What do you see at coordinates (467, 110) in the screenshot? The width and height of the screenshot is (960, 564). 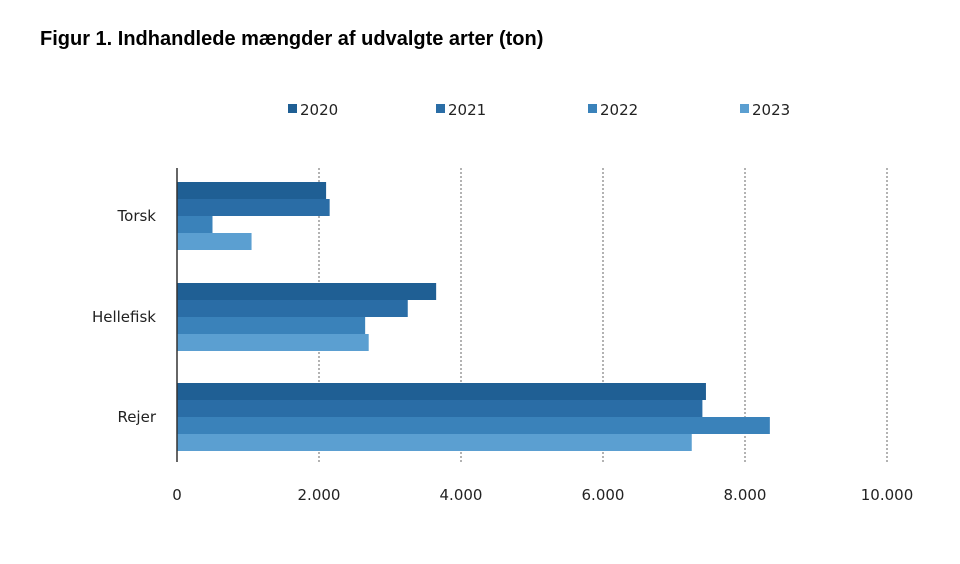 I see `legend-label-2021: 2021` at bounding box center [467, 110].